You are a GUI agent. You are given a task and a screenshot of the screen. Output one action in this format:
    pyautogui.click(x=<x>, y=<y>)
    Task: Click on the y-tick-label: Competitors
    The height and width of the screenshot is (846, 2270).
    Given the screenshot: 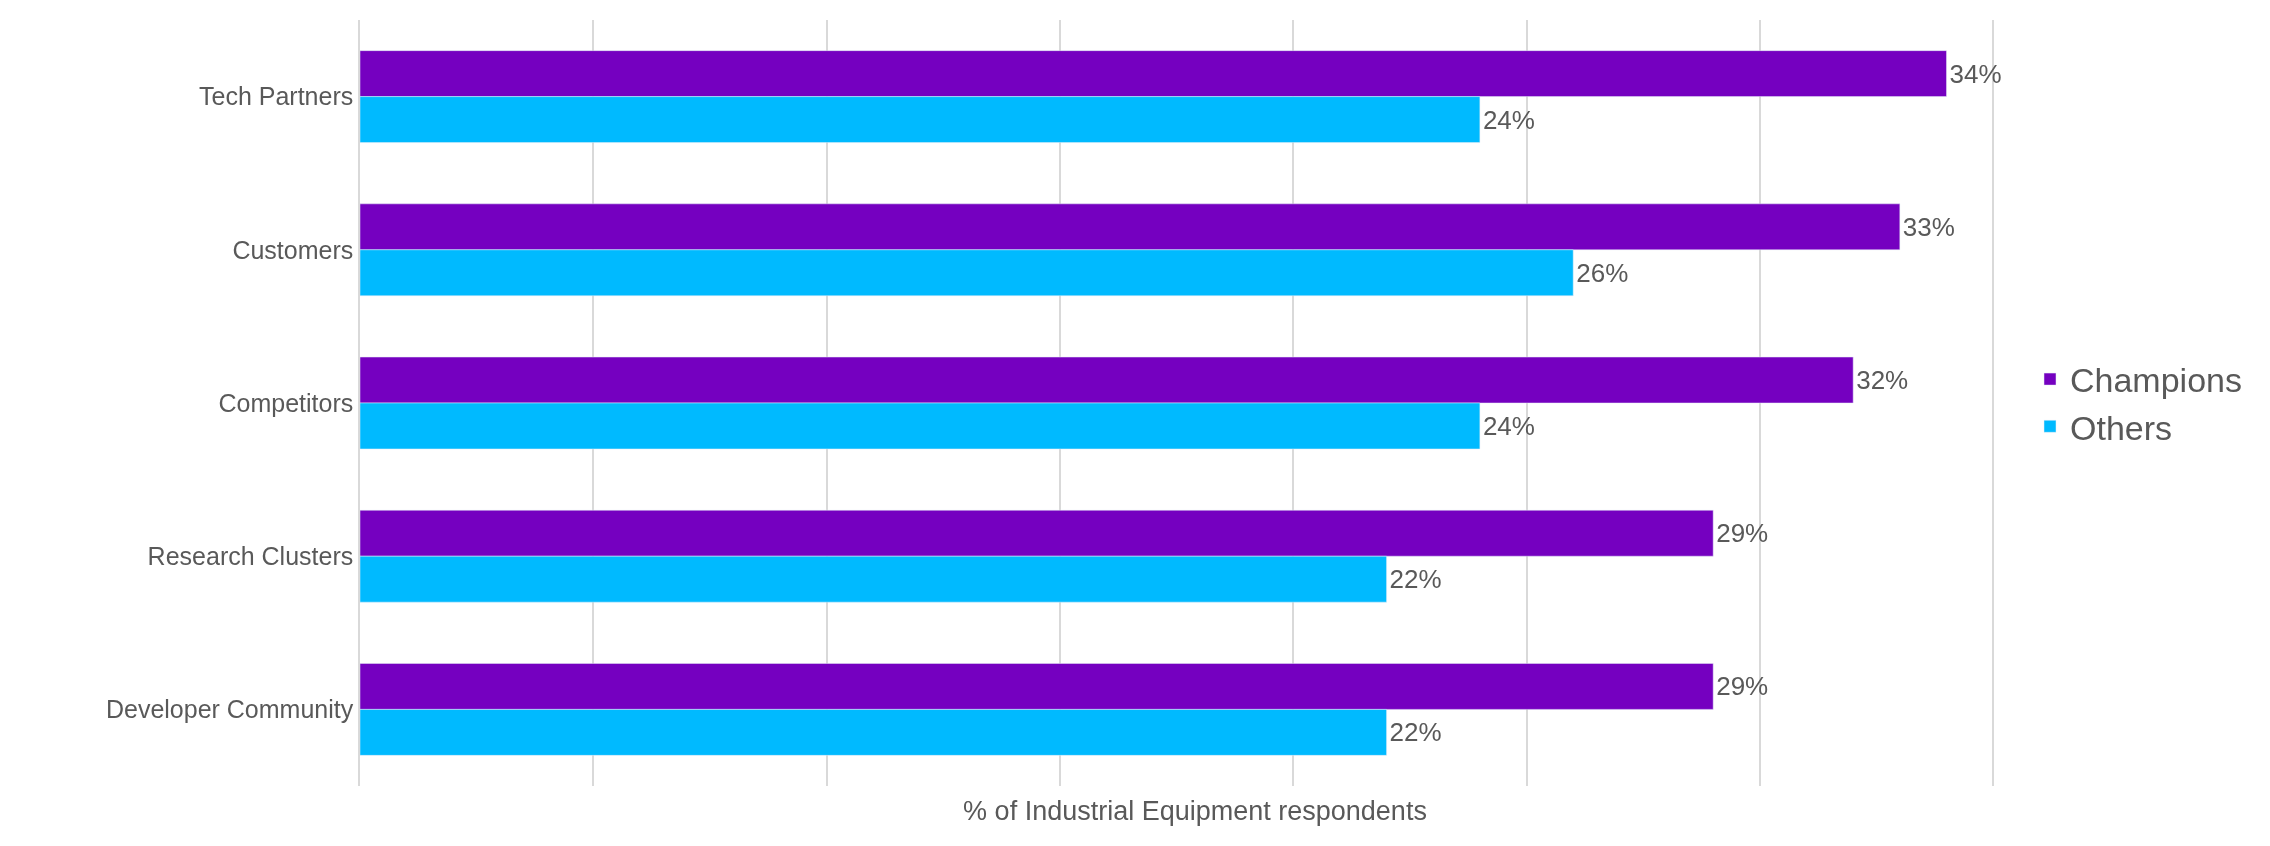 What is the action you would take?
    pyautogui.click(x=286, y=402)
    